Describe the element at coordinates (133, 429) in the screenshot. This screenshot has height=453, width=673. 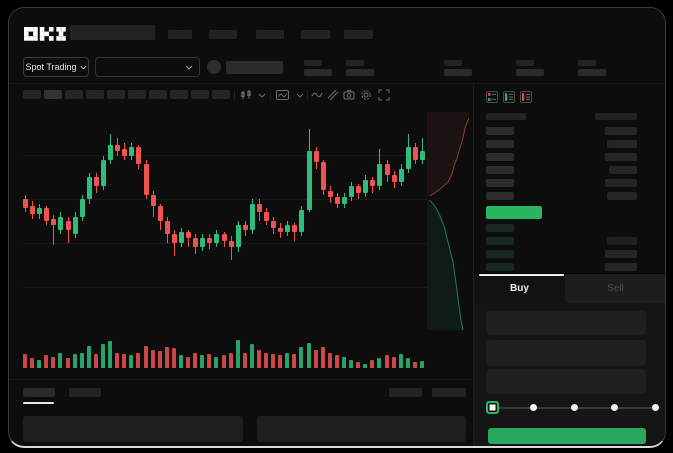
I see `orders-panel-skeleton` at that location.